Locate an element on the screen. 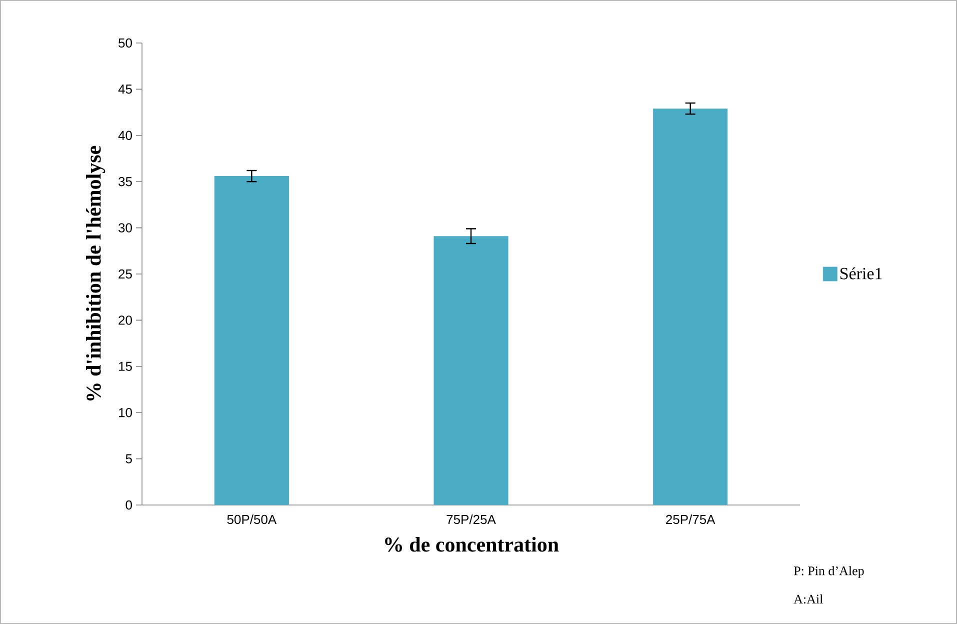 The width and height of the screenshot is (957, 624). y-tick-label: 5 is located at coordinates (129, 459).